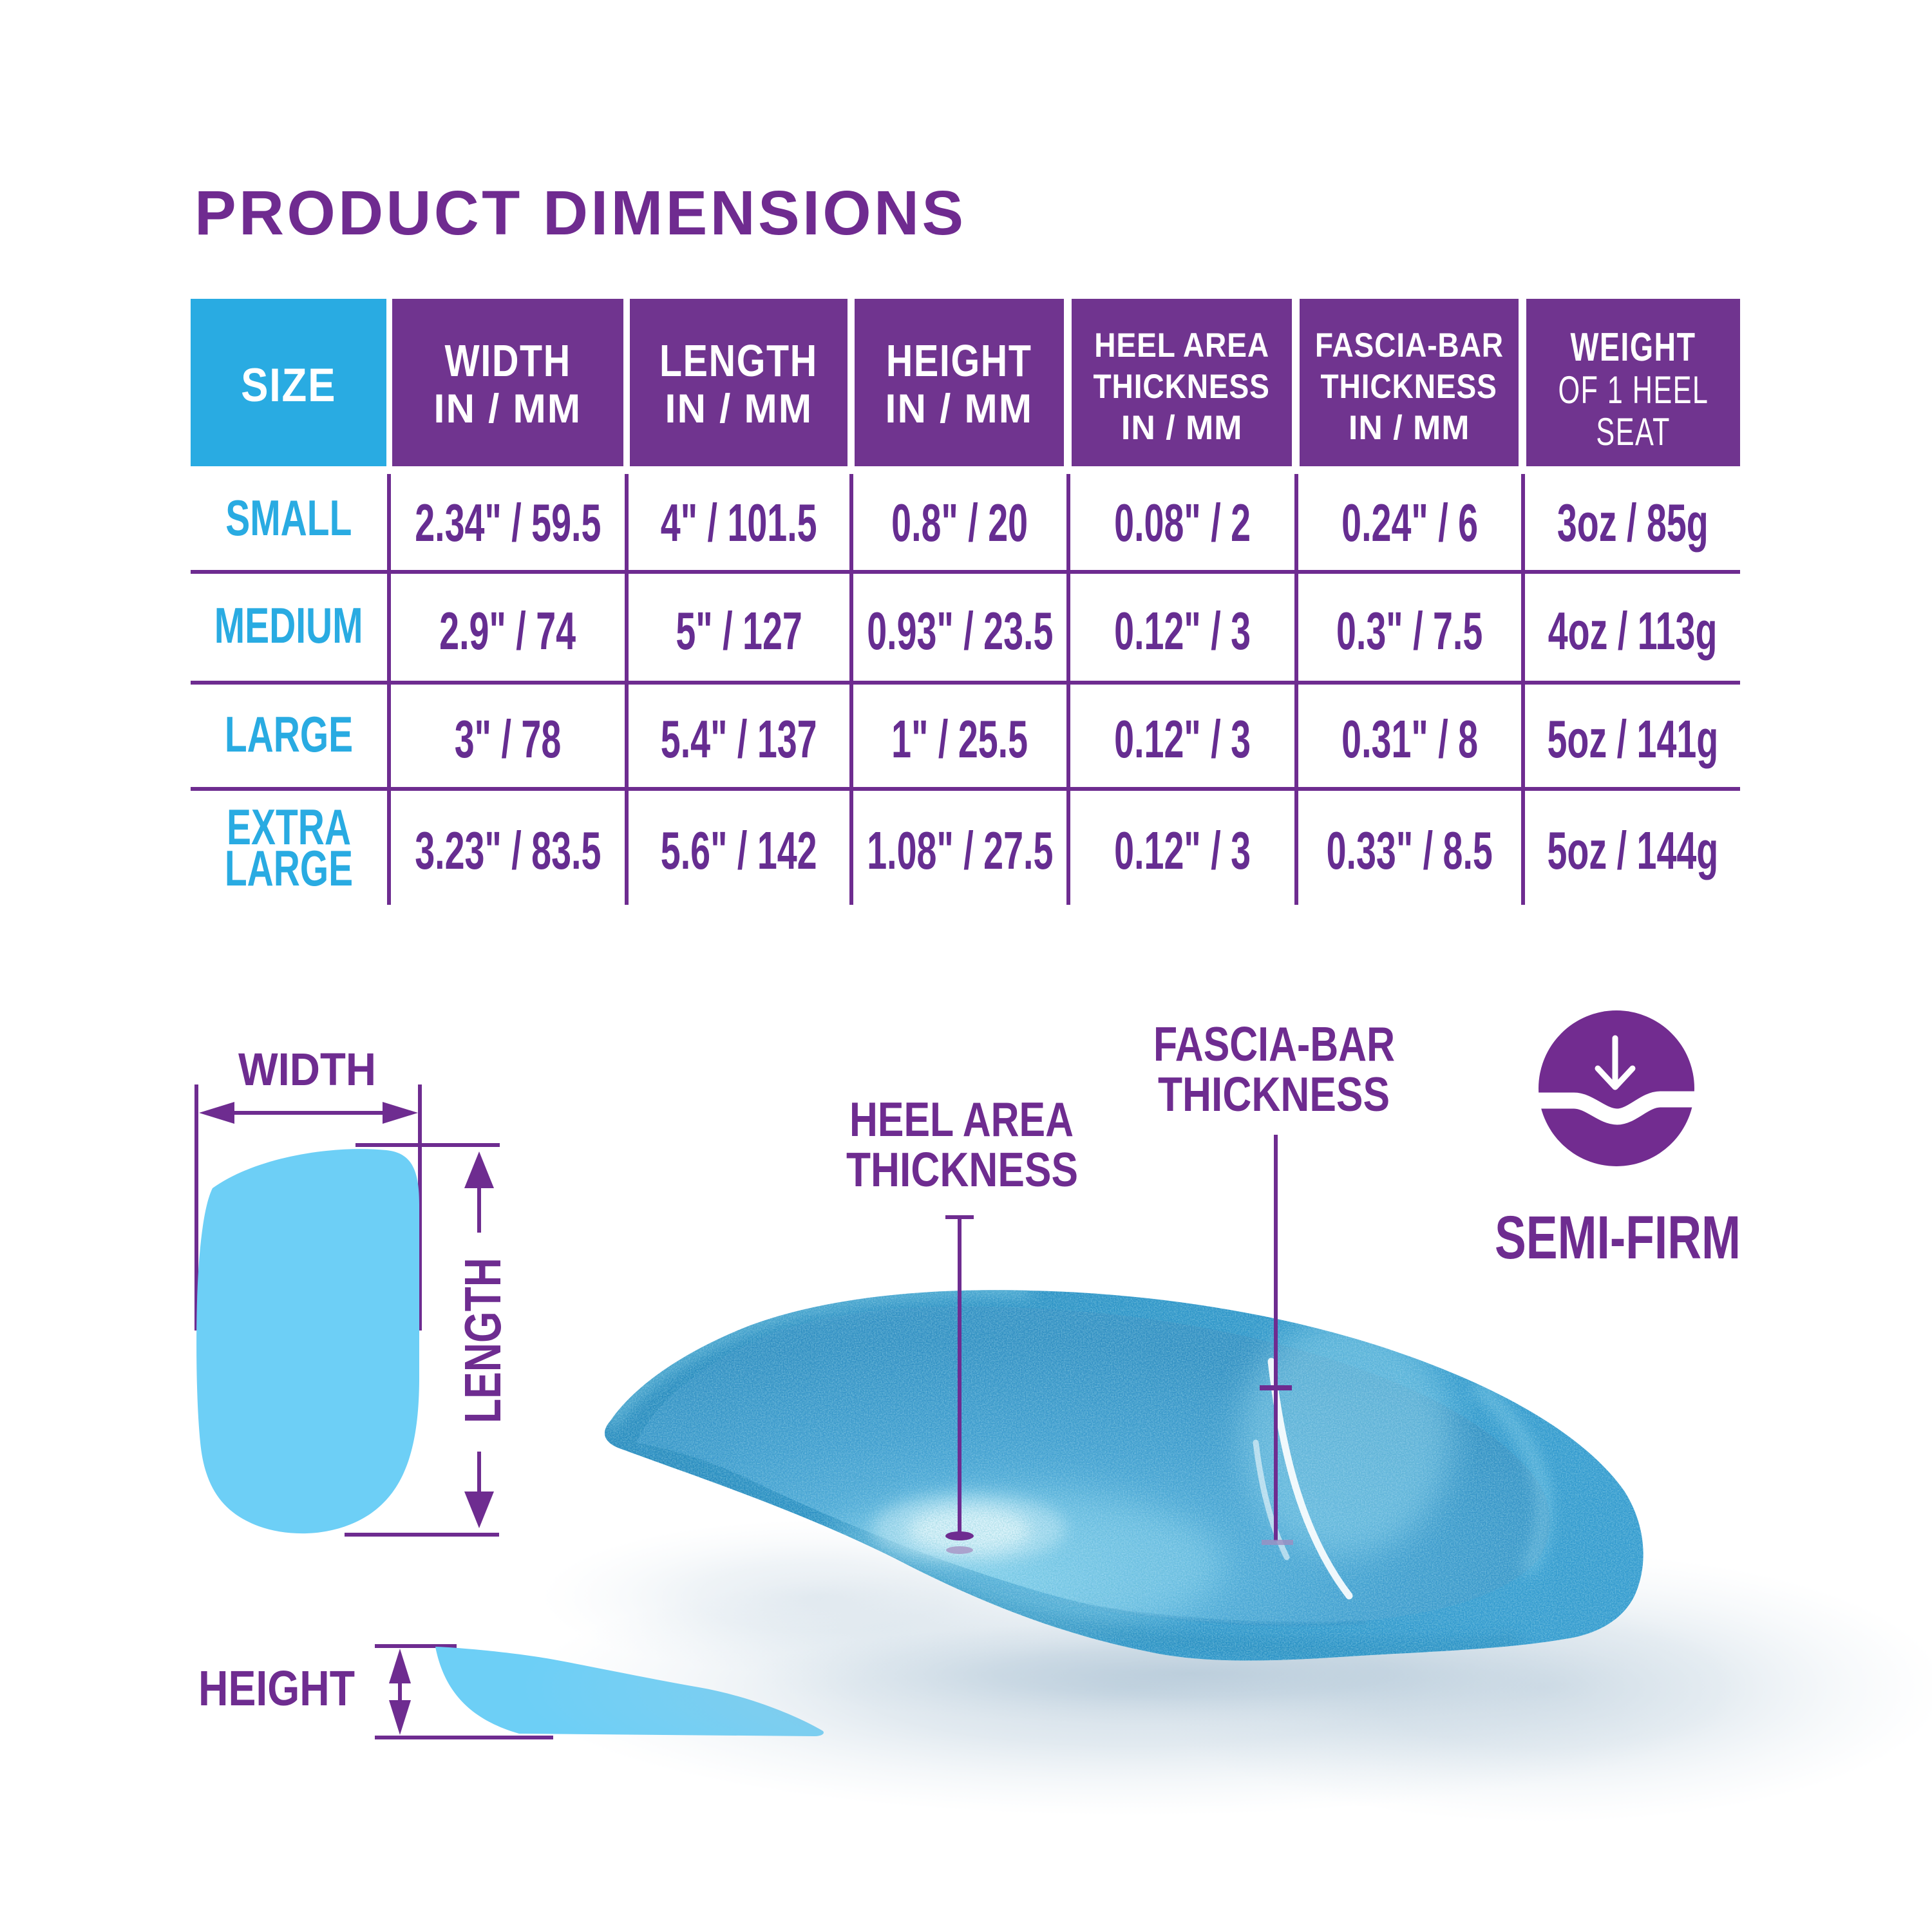 This screenshot has width=1932, height=1932. I want to click on svg-text: SEMI-FIRM, so click(1618, 1238).